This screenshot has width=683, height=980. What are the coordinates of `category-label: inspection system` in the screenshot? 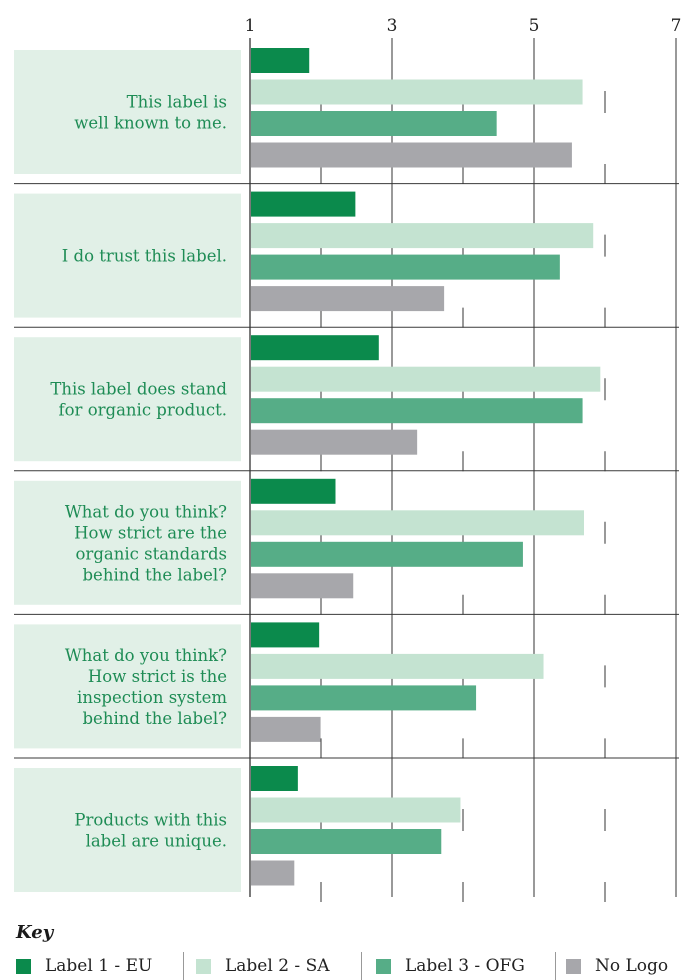 It's located at (152, 697).